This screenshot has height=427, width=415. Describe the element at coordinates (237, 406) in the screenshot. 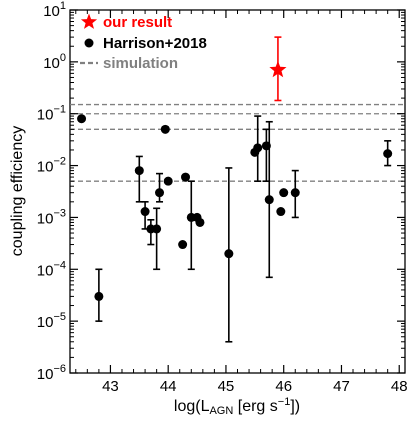

I see `x-axis-label: log(LAGN [erg s−1])` at that location.